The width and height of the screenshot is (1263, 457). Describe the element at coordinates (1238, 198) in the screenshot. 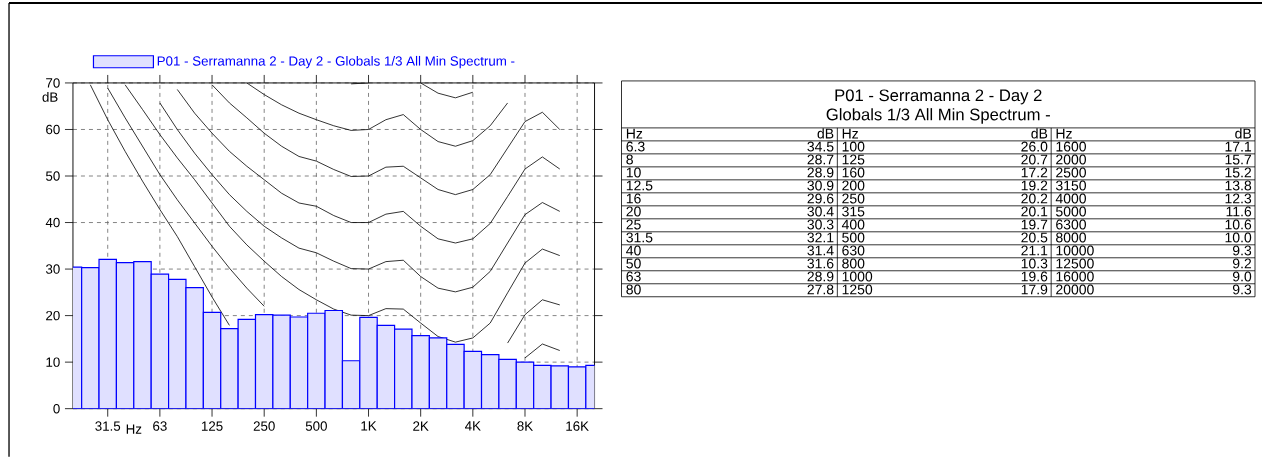

I see `text: 12.3` at that location.